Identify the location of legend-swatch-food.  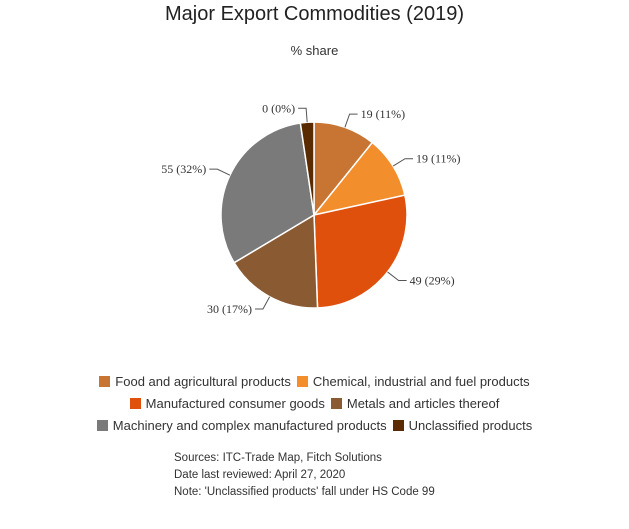
(105, 381).